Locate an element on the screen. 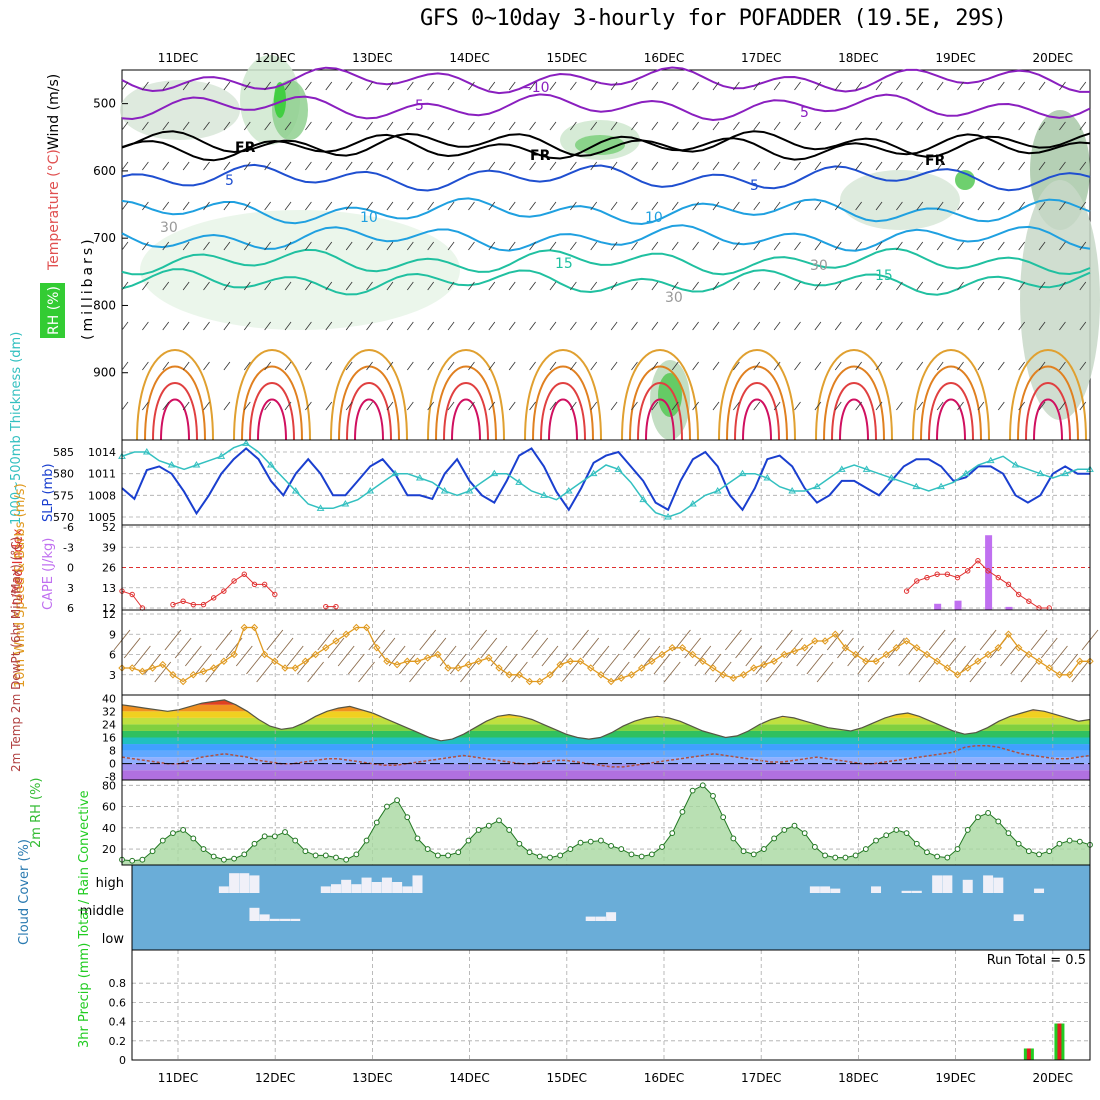 The image size is (1100, 1100). li-tick--6: -6 is located at coordinates (68, 527).